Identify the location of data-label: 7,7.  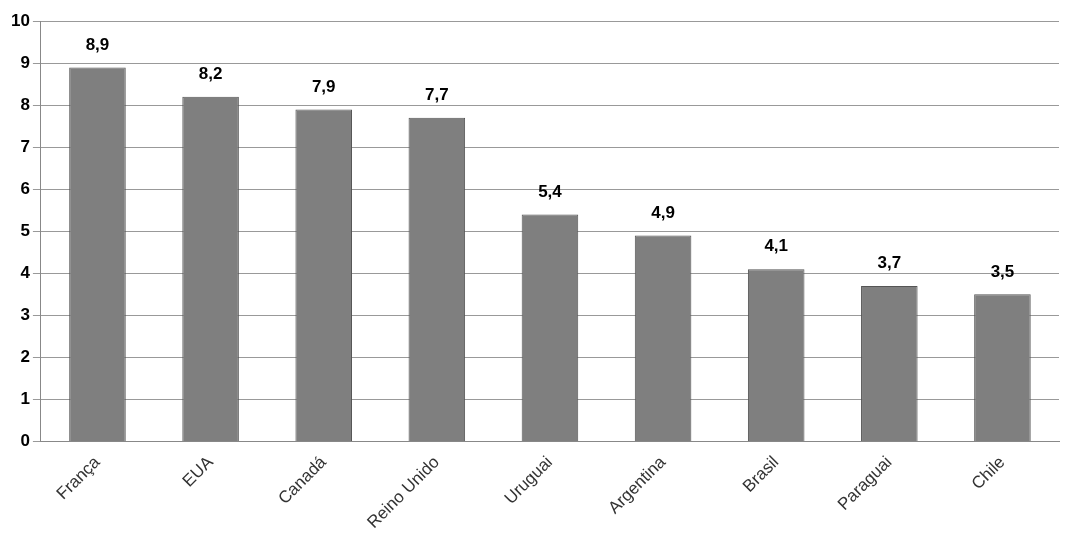
(437, 95).